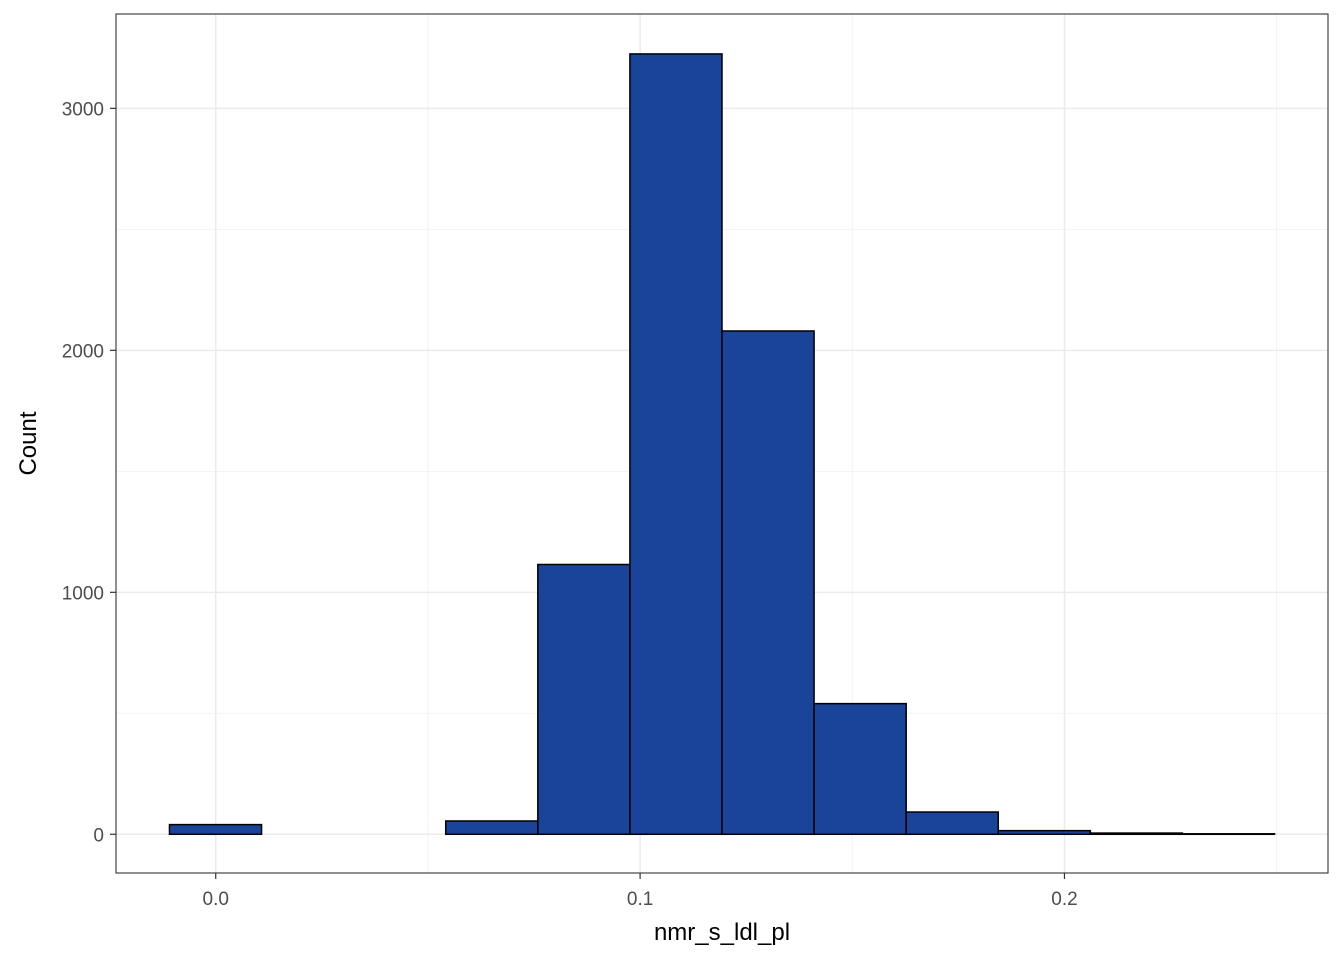  Describe the element at coordinates (83, 109) in the screenshot. I see `y-tick-label: 3000` at that location.